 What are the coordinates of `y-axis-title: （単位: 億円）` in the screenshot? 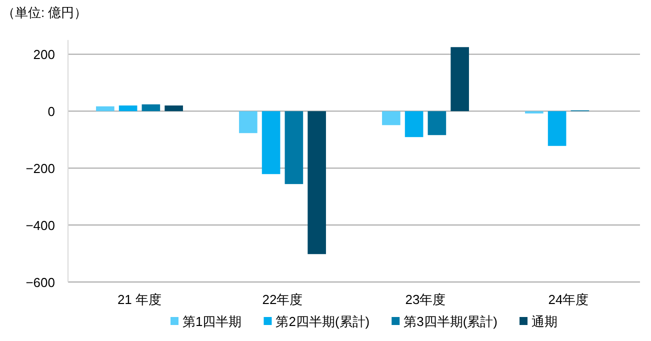 It's located at (45, 12).